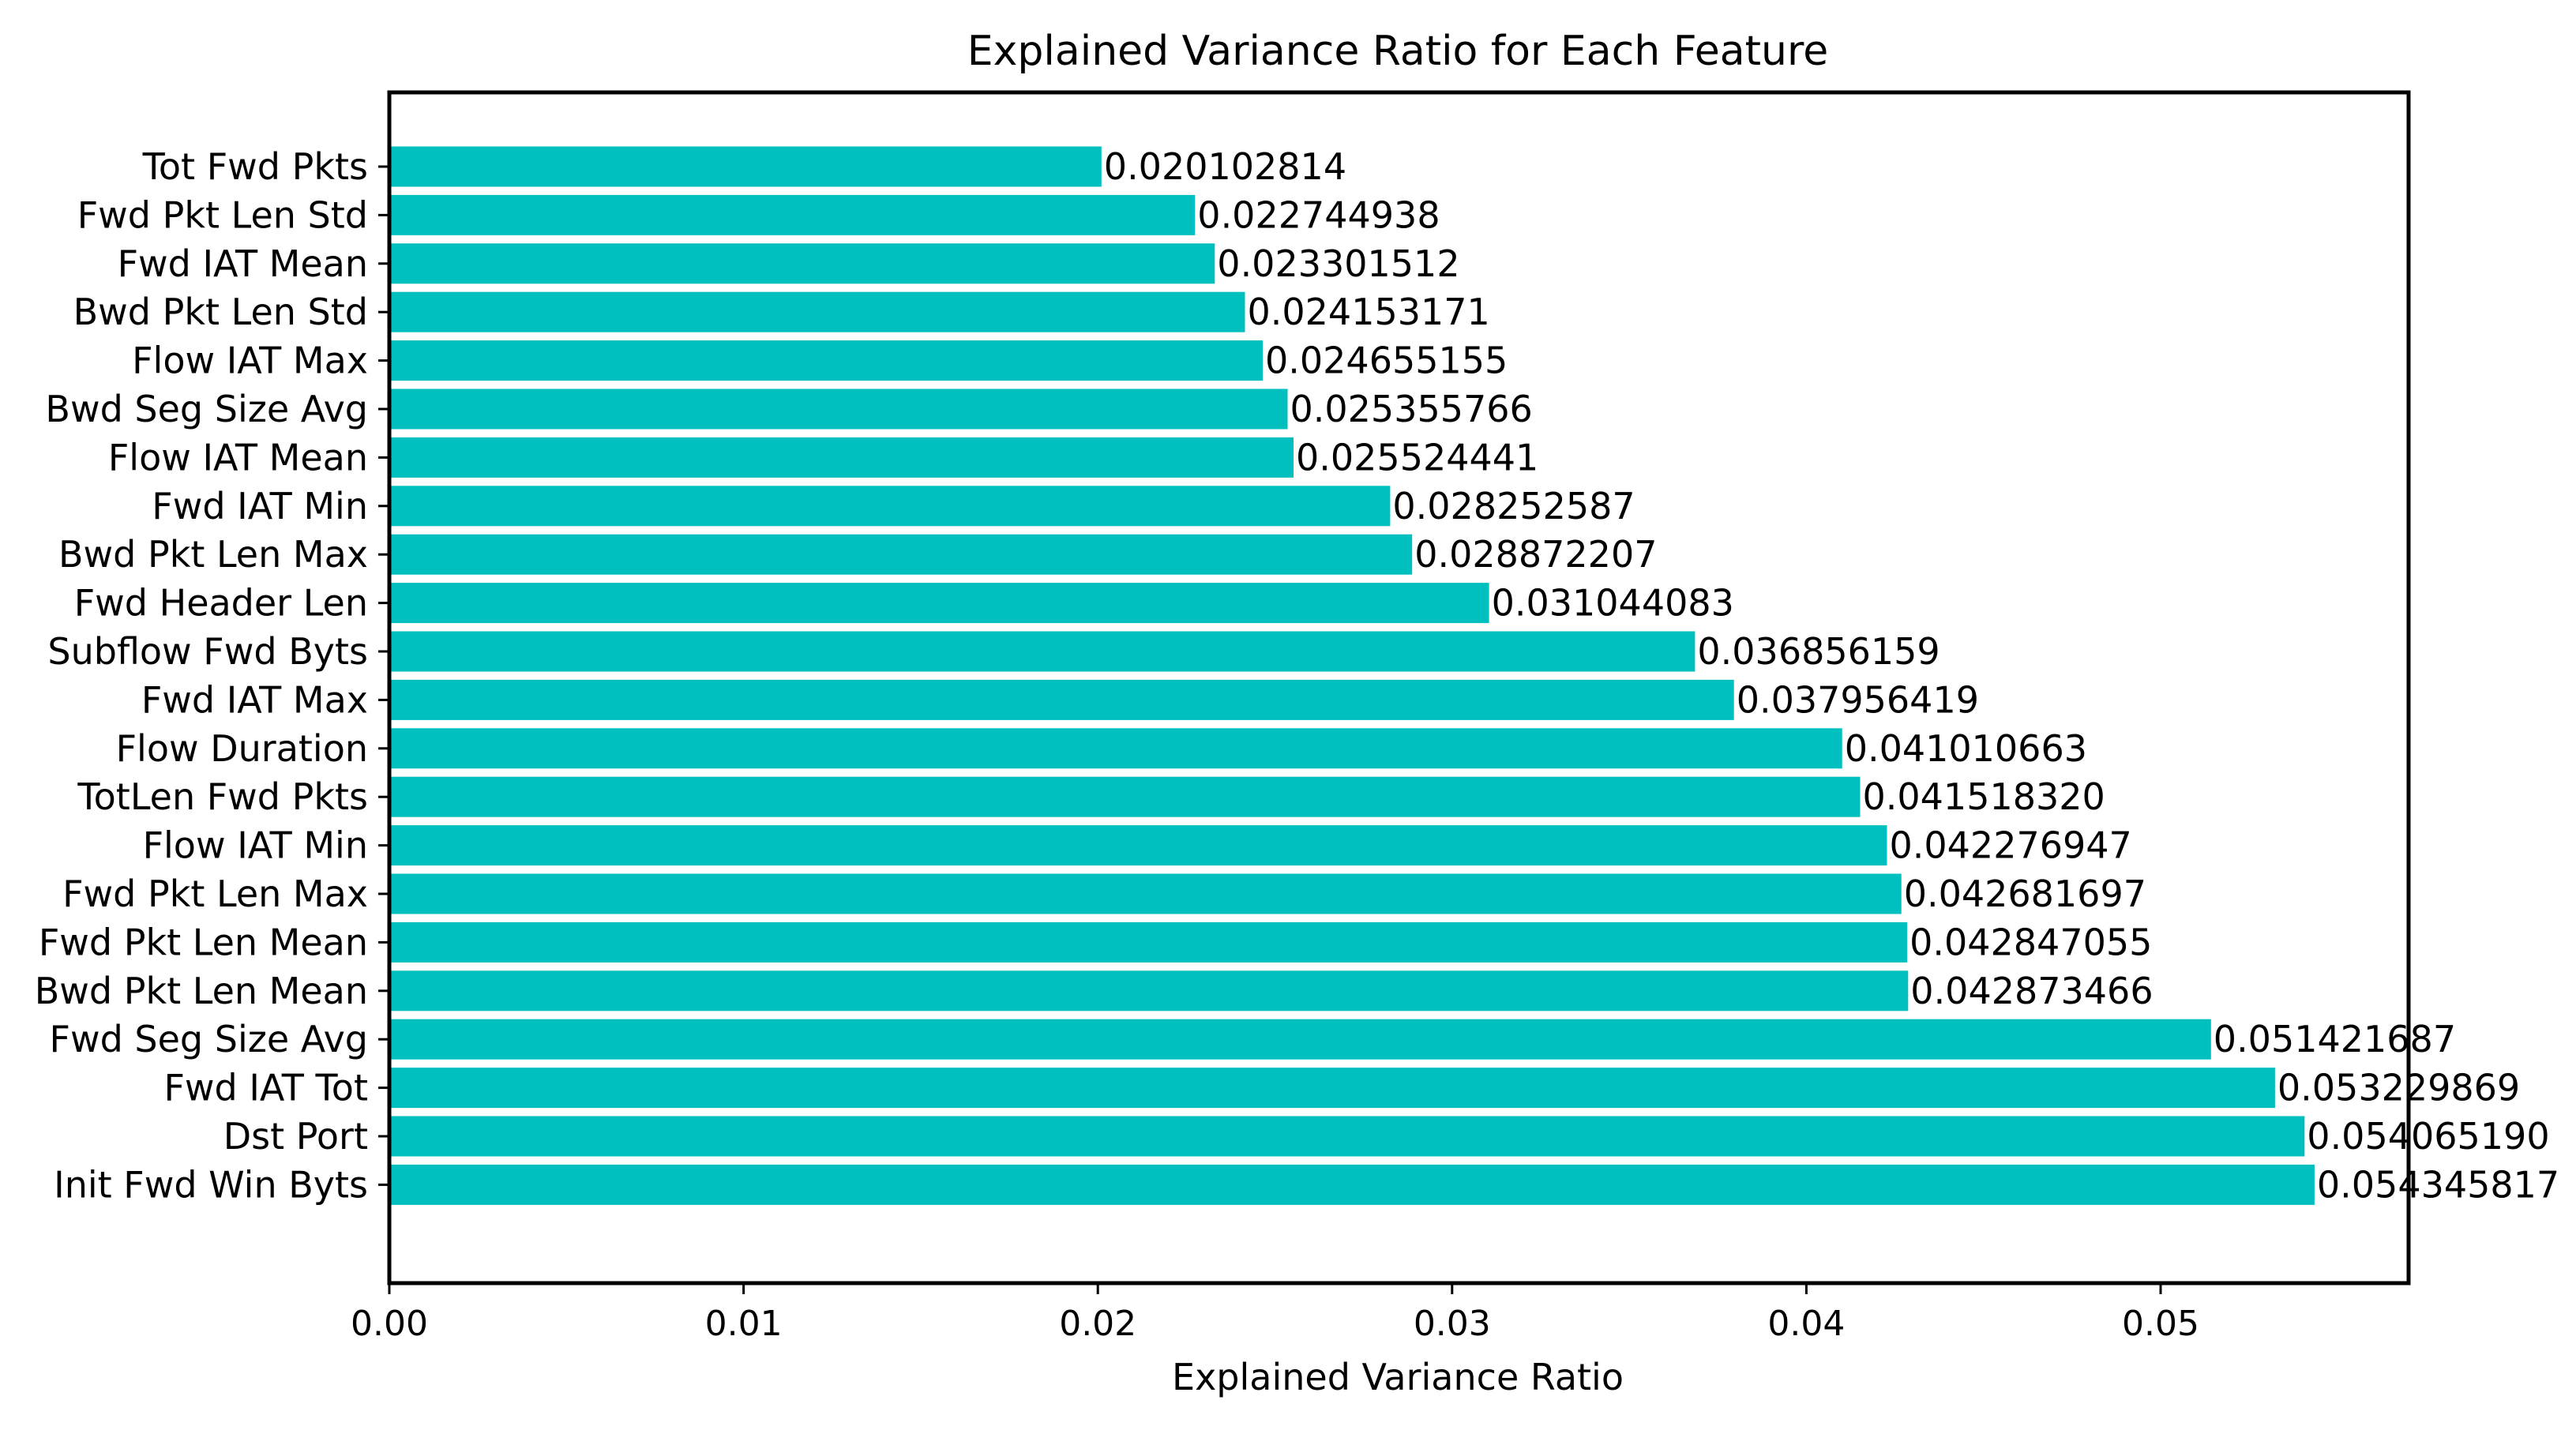  What do you see at coordinates (255, 166) in the screenshot?
I see `y-tick-label: Tot Fwd Pkts` at bounding box center [255, 166].